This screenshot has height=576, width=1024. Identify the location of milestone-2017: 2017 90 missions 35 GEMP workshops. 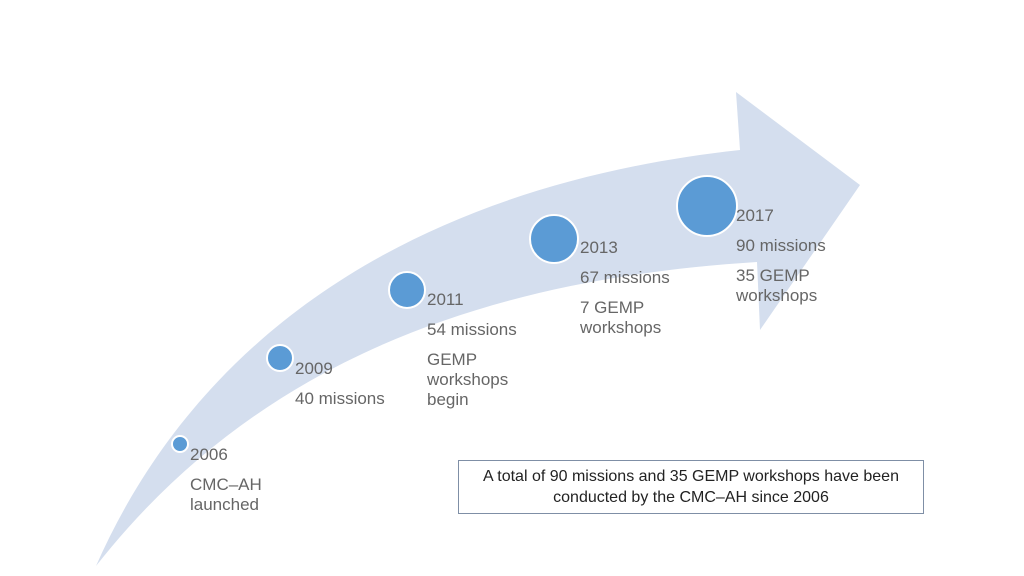
(786, 261).